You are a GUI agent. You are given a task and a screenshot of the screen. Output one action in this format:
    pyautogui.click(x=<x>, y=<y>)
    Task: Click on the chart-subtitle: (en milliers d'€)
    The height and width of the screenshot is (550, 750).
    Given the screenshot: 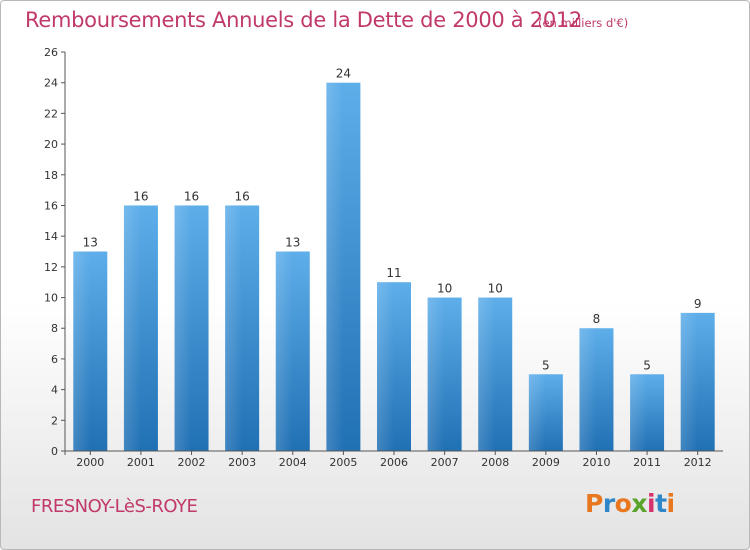 What is the action you would take?
    pyautogui.click(x=583, y=23)
    